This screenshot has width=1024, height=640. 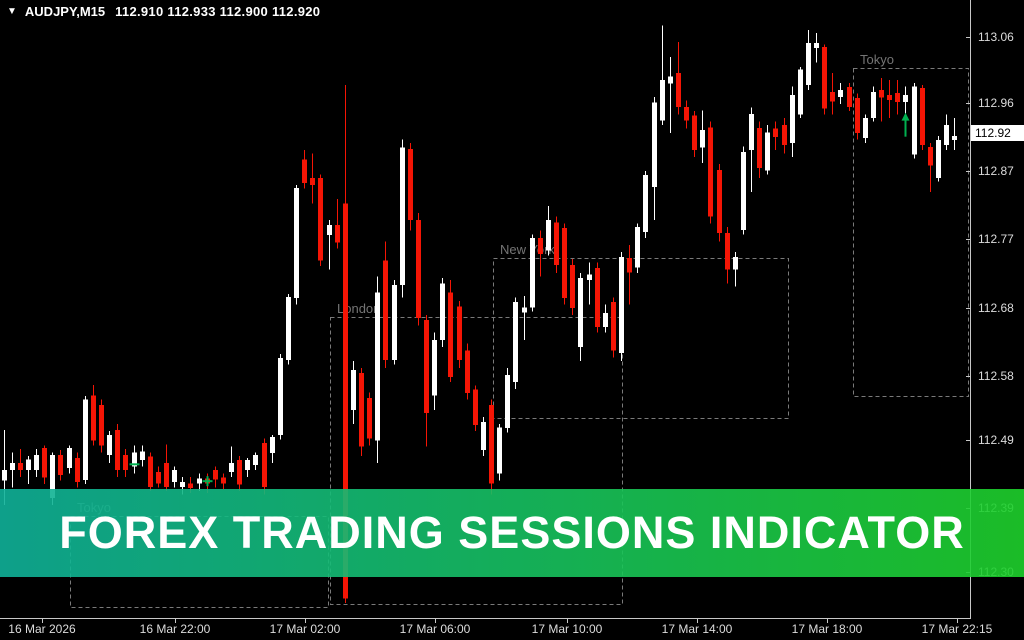 I want to click on green-up-arrow-icon, so click(x=905, y=116).